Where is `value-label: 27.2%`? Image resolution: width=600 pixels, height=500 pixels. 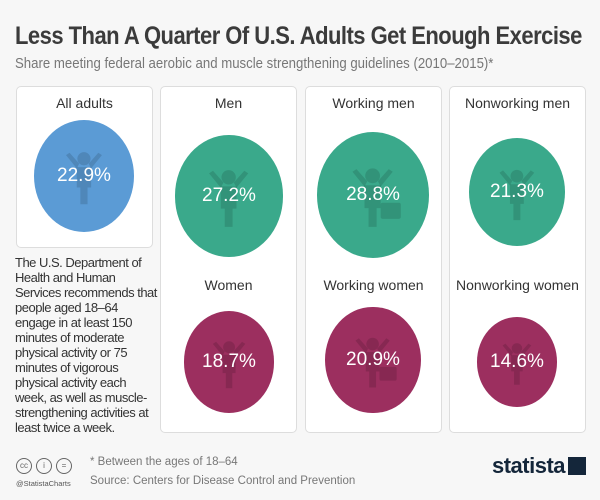 value-label: 27.2% is located at coordinates (229, 195).